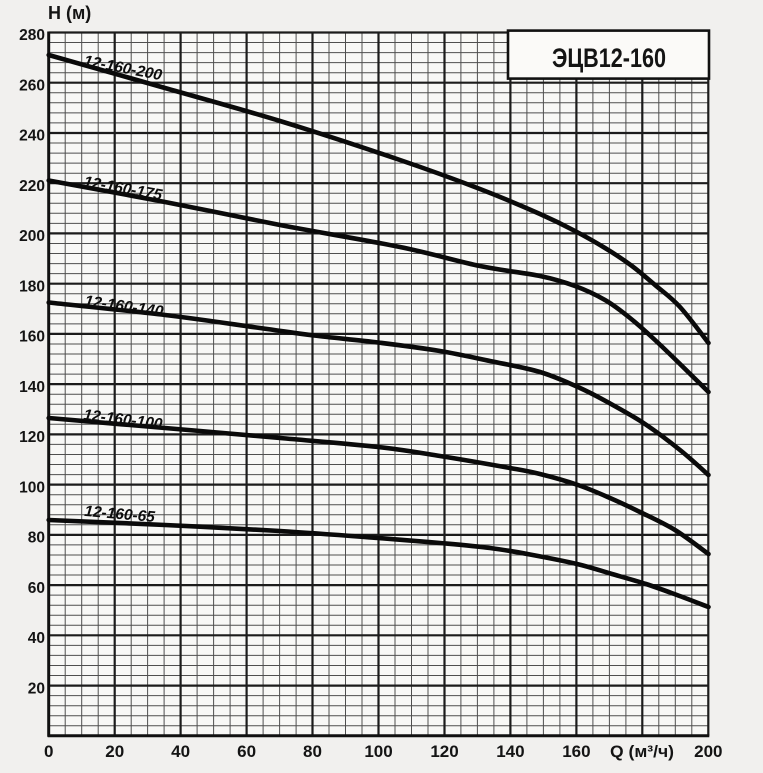 Image resolution: width=763 pixels, height=773 pixels. I want to click on svg-text: 0, so click(48, 751).